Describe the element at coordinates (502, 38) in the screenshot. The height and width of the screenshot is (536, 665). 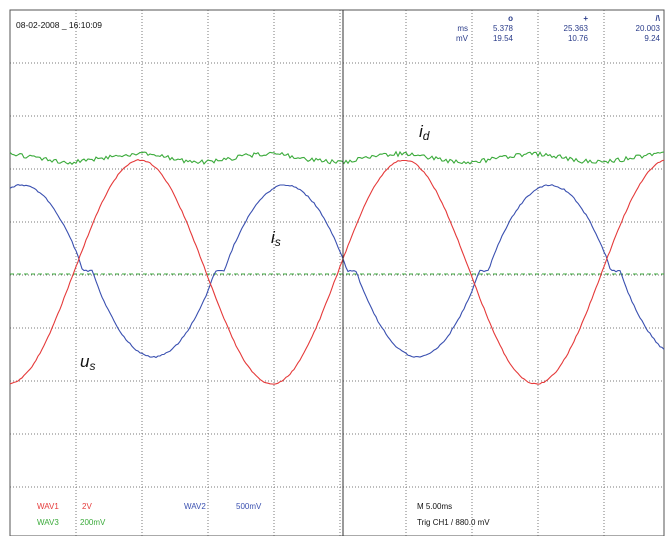
I see `cursor-o-voltage: 19.54` at that location.